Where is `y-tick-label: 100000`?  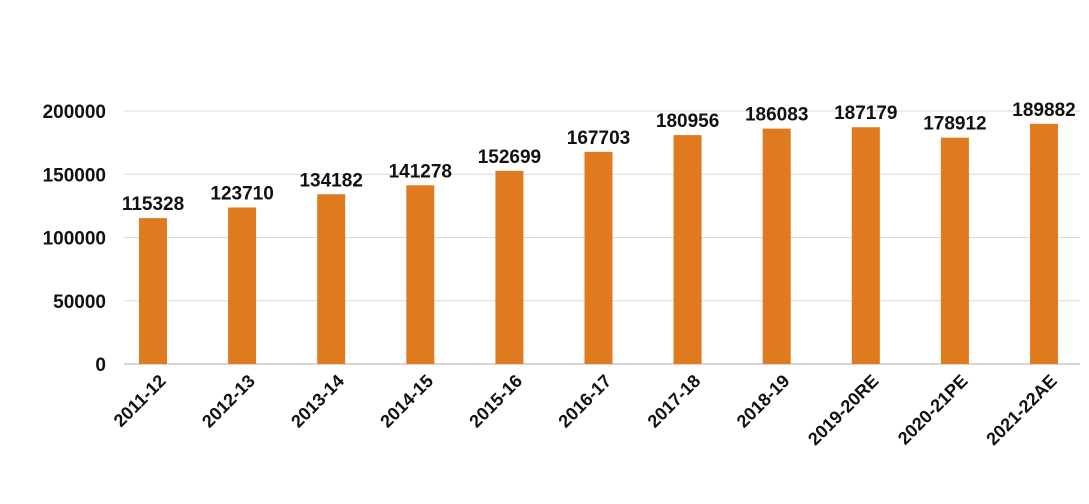
y-tick-label: 100000 is located at coordinates (74, 239).